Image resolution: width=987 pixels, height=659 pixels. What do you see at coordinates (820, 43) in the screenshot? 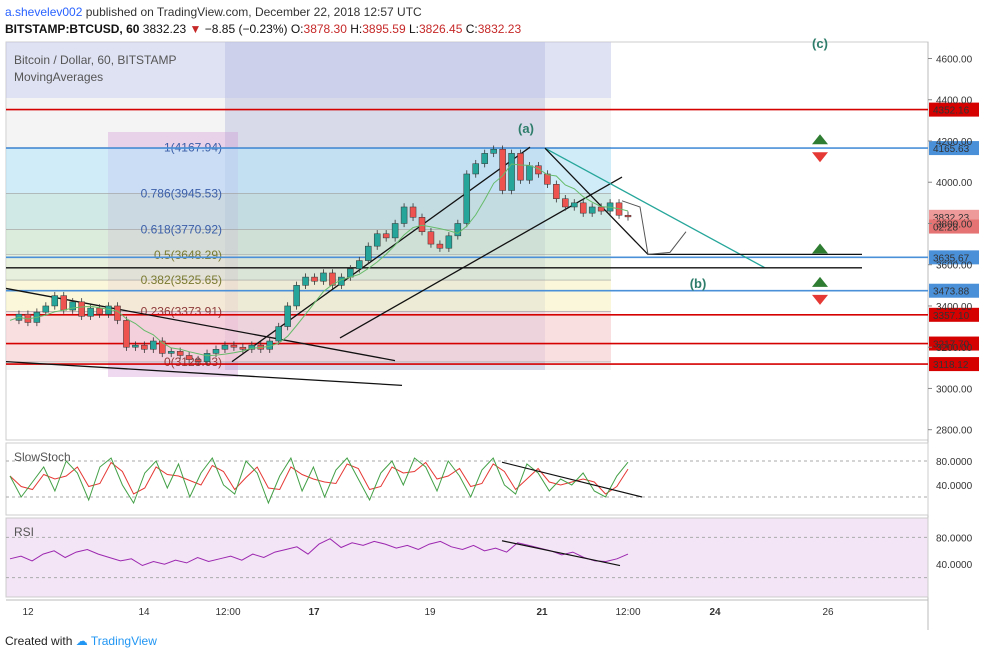
I see `wave-label-c: (c)` at bounding box center [820, 43].